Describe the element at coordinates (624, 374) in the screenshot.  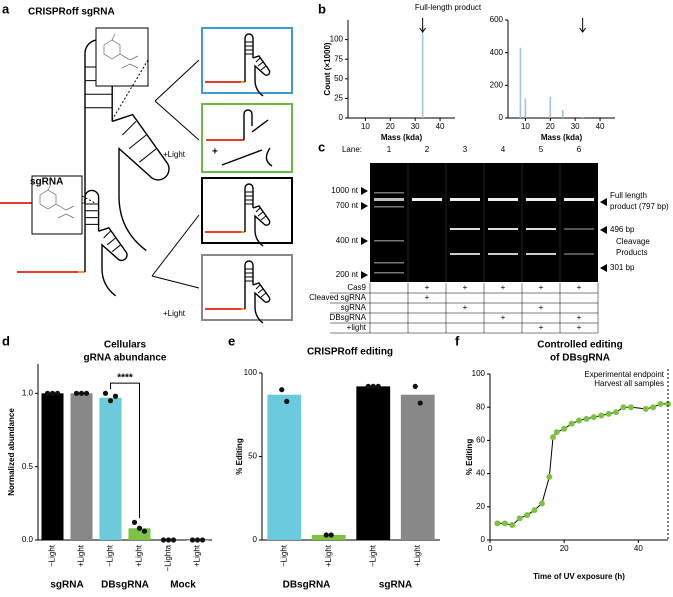
I see `annotation: Experimental endpoint` at that location.